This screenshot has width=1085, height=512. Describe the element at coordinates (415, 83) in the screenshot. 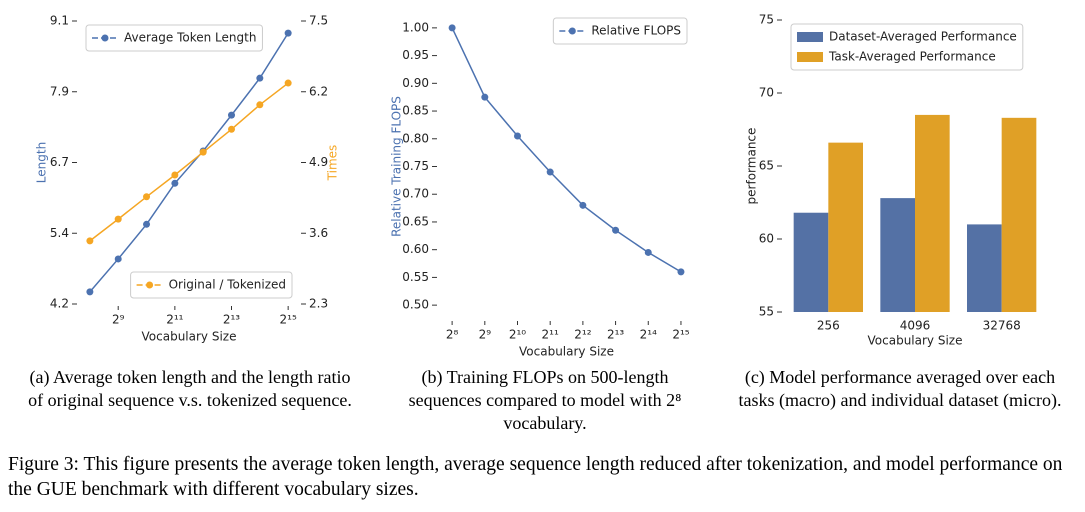

I see `y-tick-label: 0.90` at that location.